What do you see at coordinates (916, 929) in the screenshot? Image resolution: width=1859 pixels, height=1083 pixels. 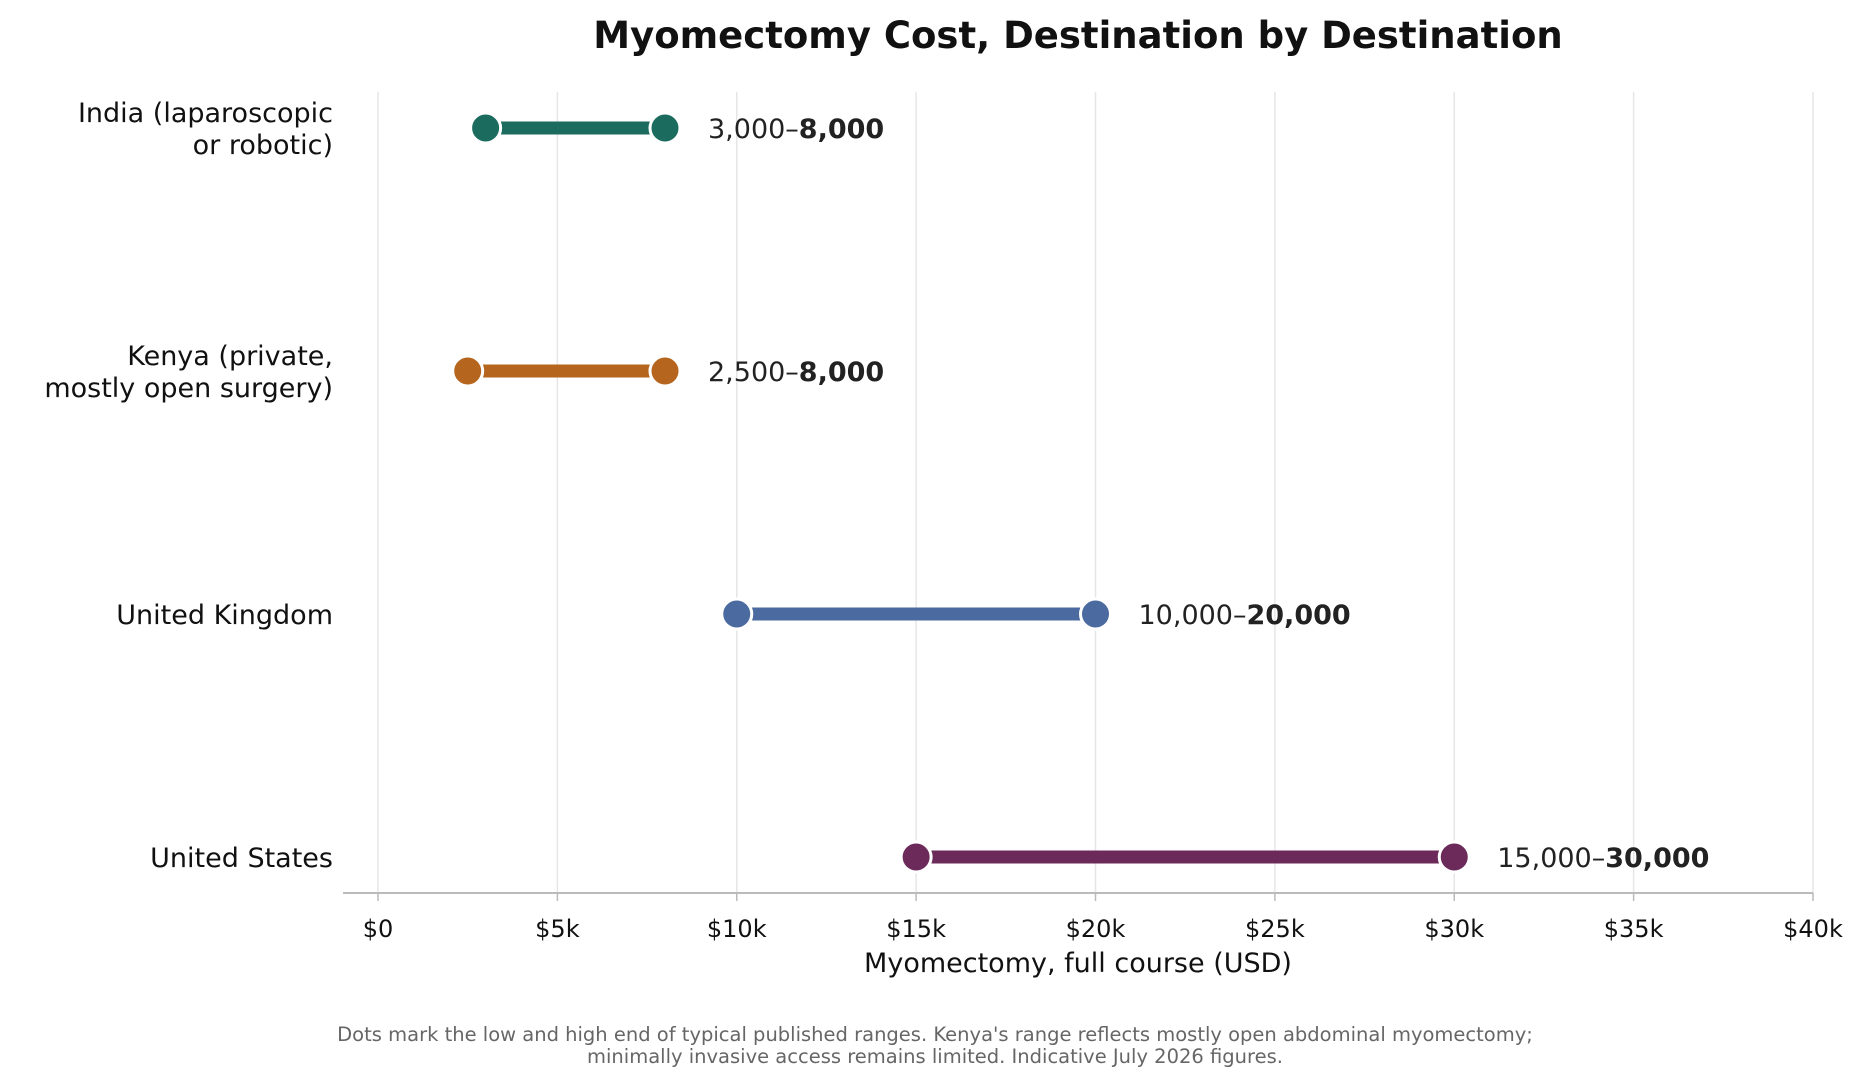 I see `x-tick-label: $15k` at bounding box center [916, 929].